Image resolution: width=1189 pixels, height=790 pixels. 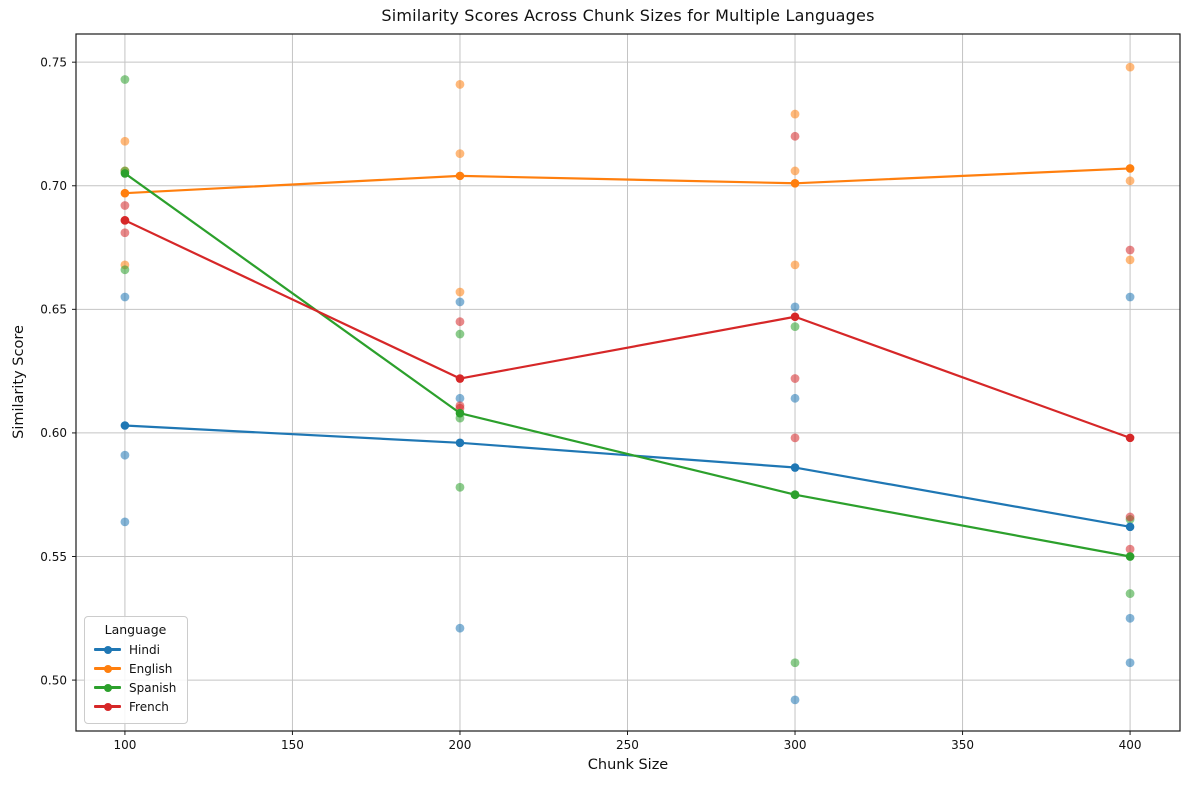 What do you see at coordinates (107, 706) in the screenshot?
I see `french-line-swatch-icon` at bounding box center [107, 706].